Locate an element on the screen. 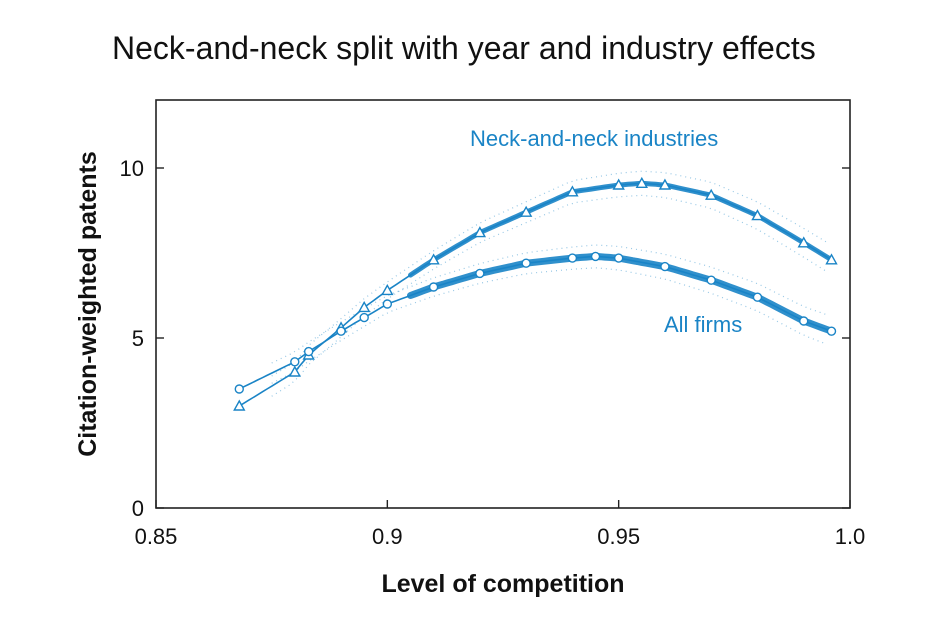  x-tick-label: 0.95 is located at coordinates (618, 536).